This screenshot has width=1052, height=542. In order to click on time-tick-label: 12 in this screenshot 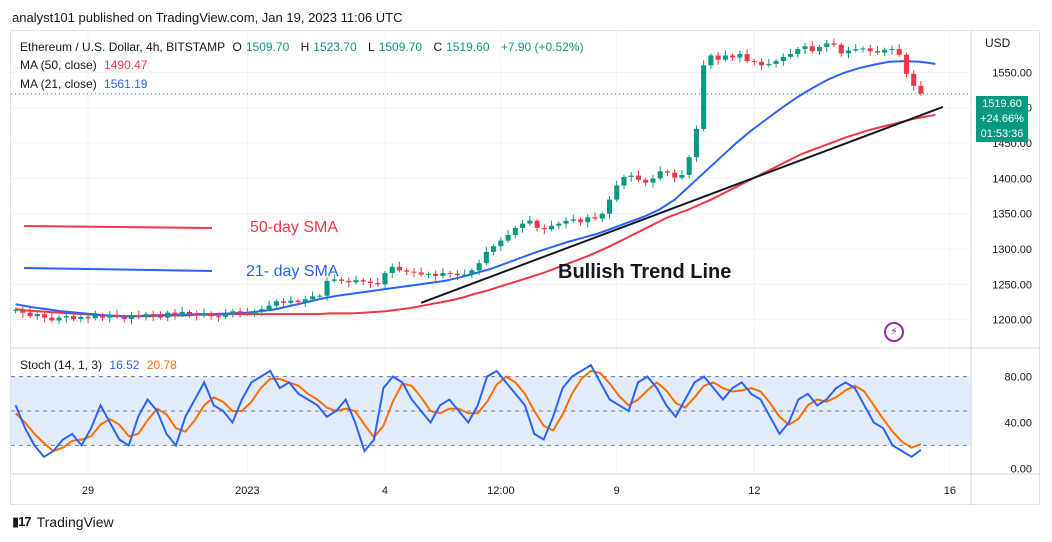, I will do `click(754, 491)`.